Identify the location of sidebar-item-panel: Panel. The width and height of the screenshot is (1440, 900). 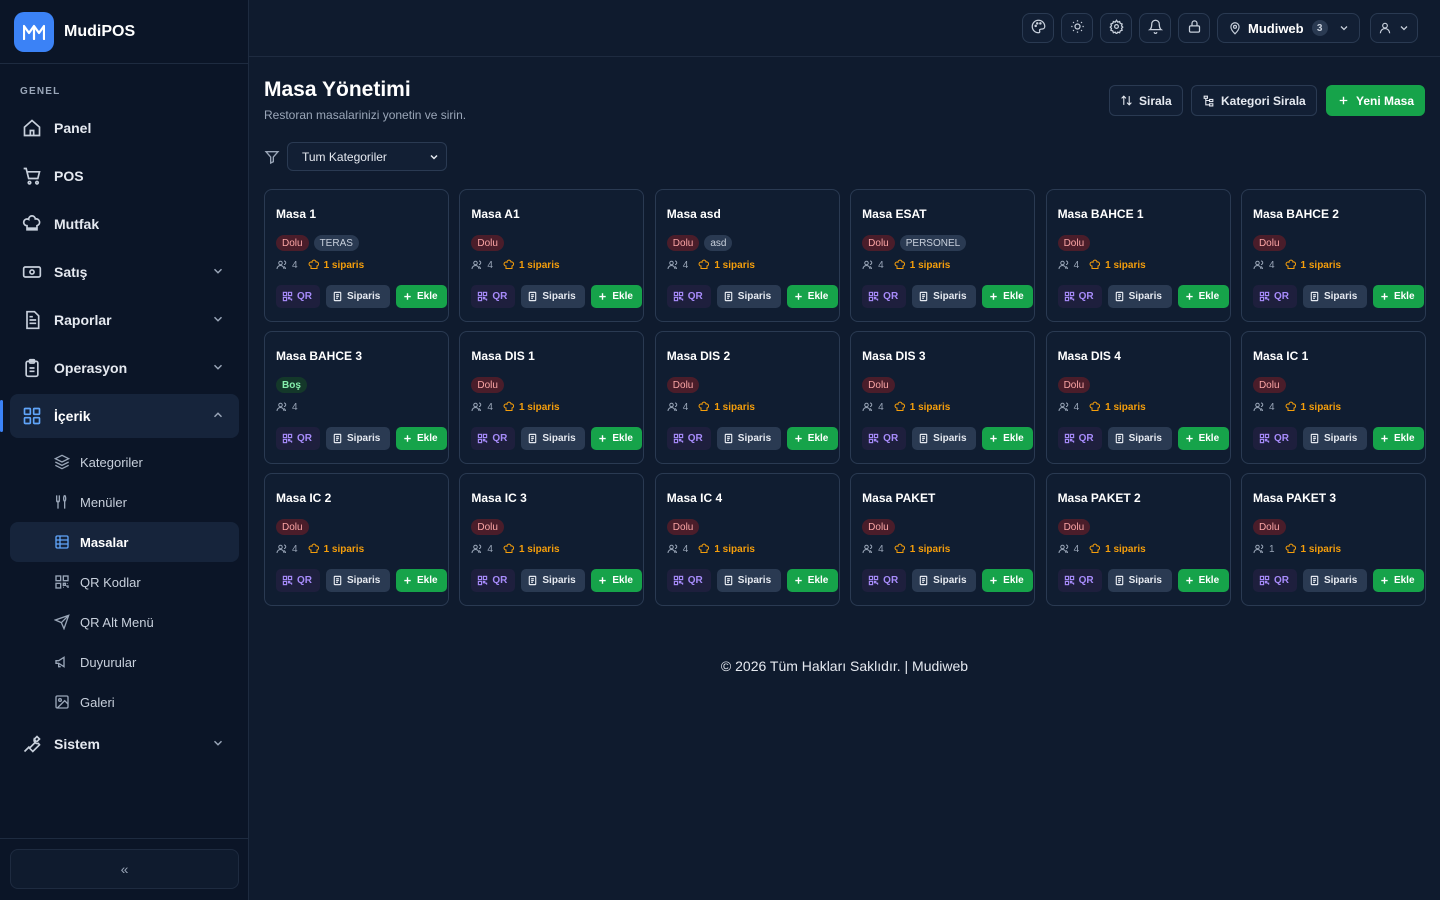
(124, 128).